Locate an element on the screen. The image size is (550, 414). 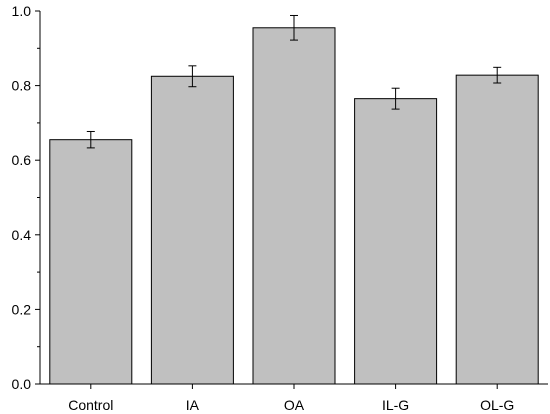
y-tick-label: 0.2 is located at coordinates (22, 309).